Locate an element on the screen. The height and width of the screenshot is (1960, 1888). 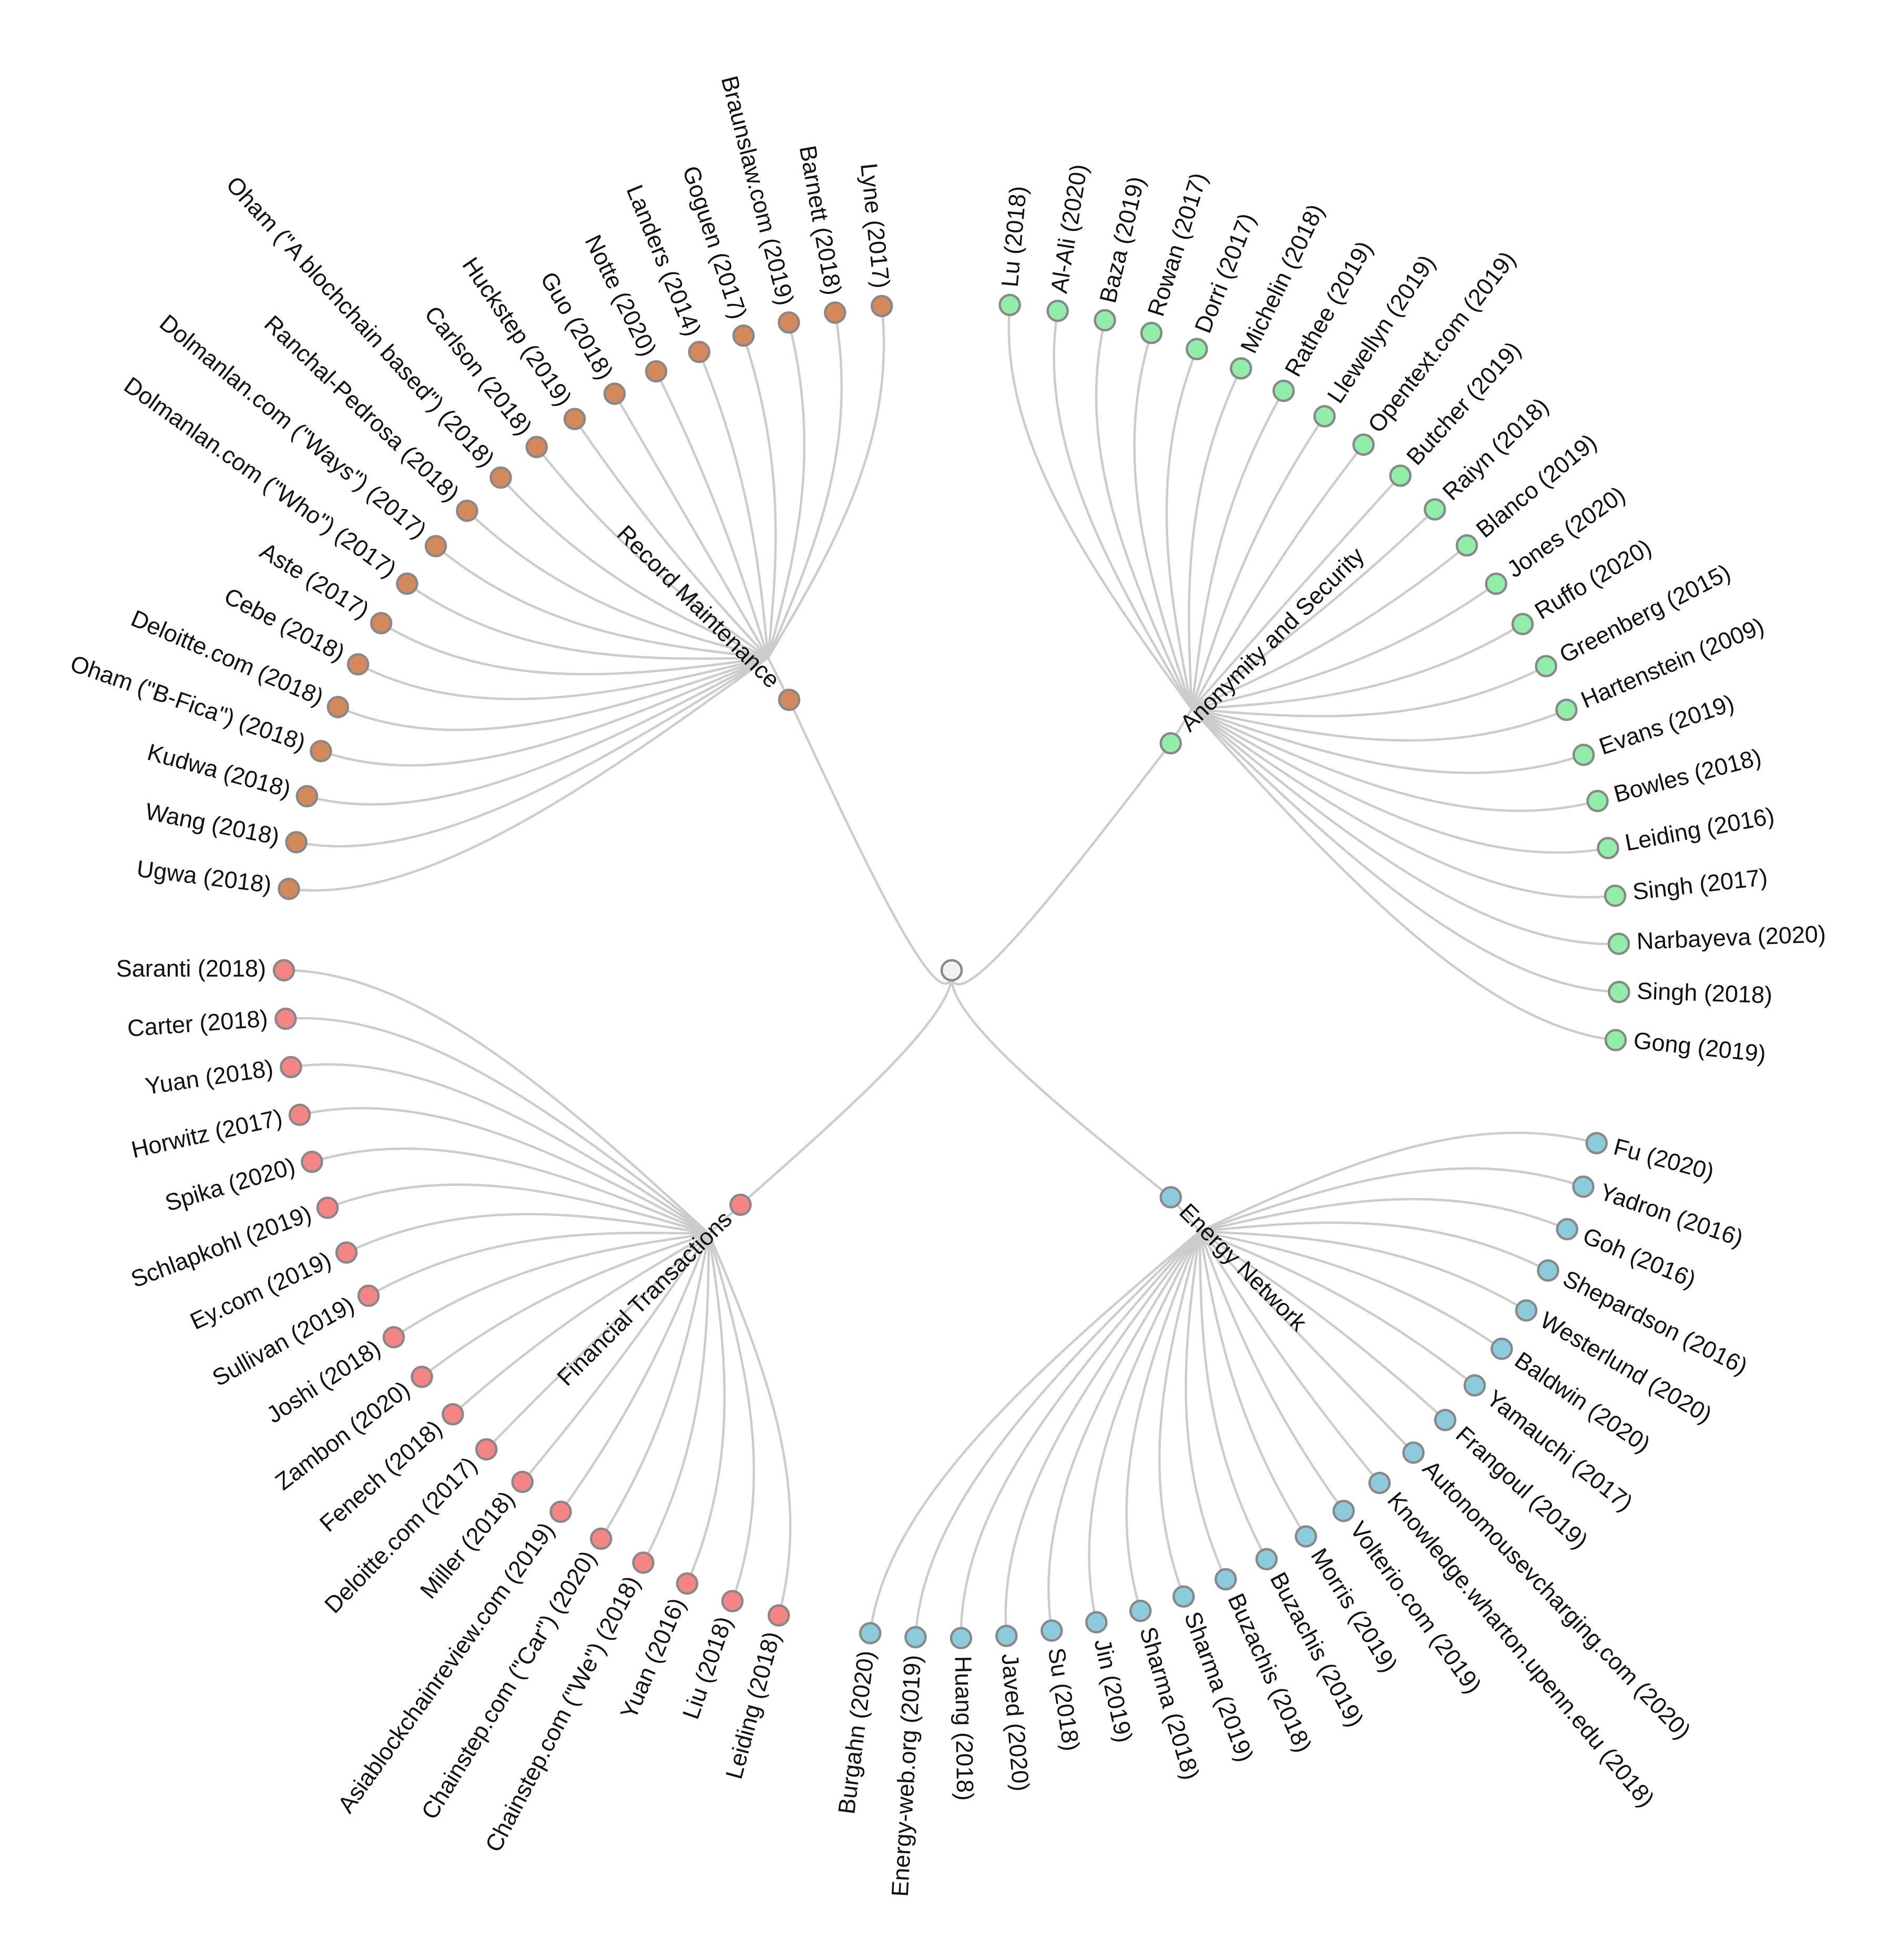
link-ugwa-2018 is located at coordinates (529, 774).